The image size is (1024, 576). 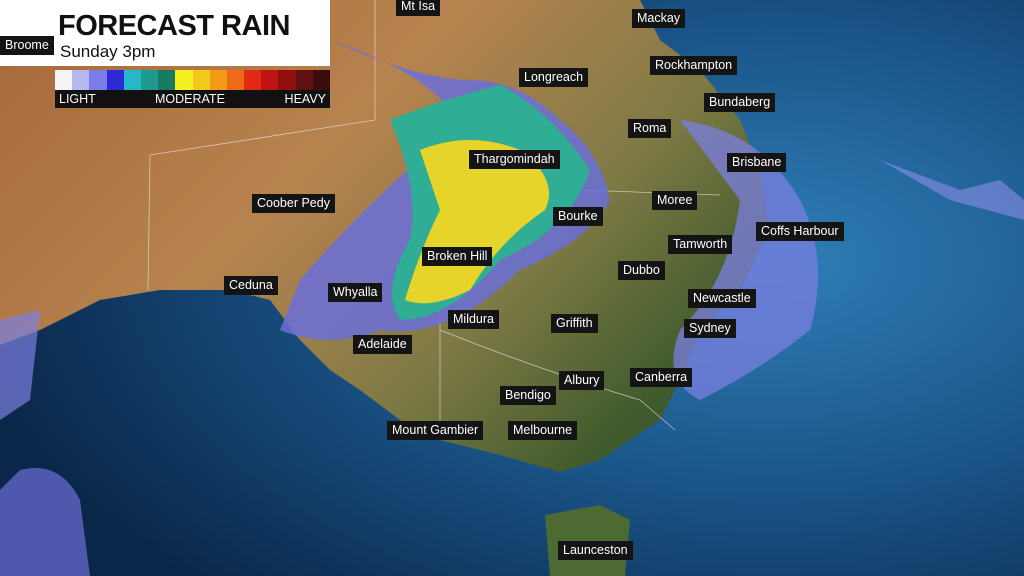 I want to click on place-label: Sydney, so click(x=710, y=328).